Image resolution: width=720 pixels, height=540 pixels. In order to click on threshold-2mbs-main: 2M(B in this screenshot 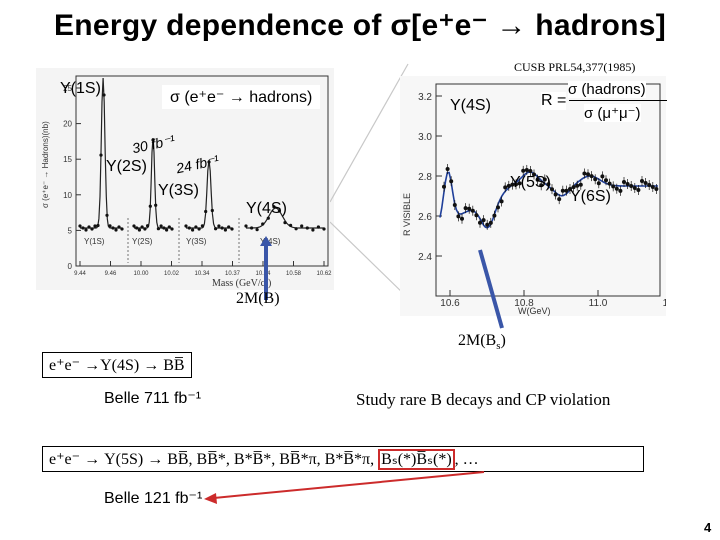, I will do `click(477, 340)`.